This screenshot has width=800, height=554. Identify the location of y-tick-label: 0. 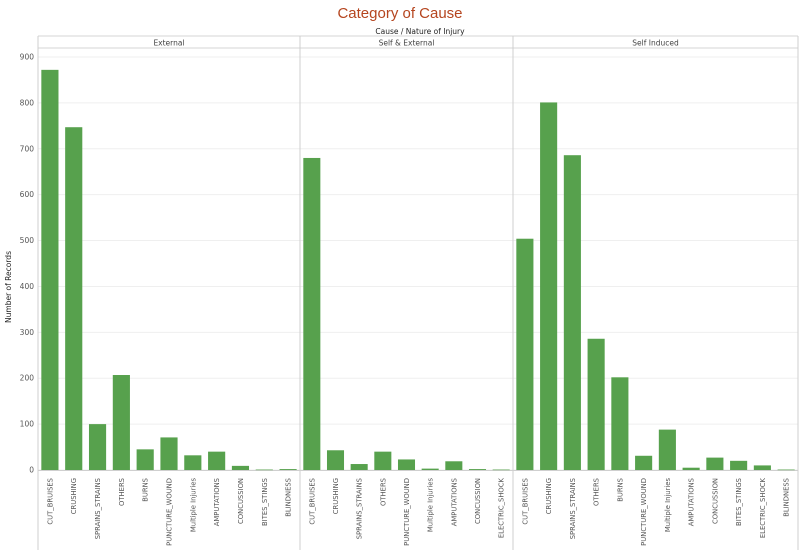
(31, 470).